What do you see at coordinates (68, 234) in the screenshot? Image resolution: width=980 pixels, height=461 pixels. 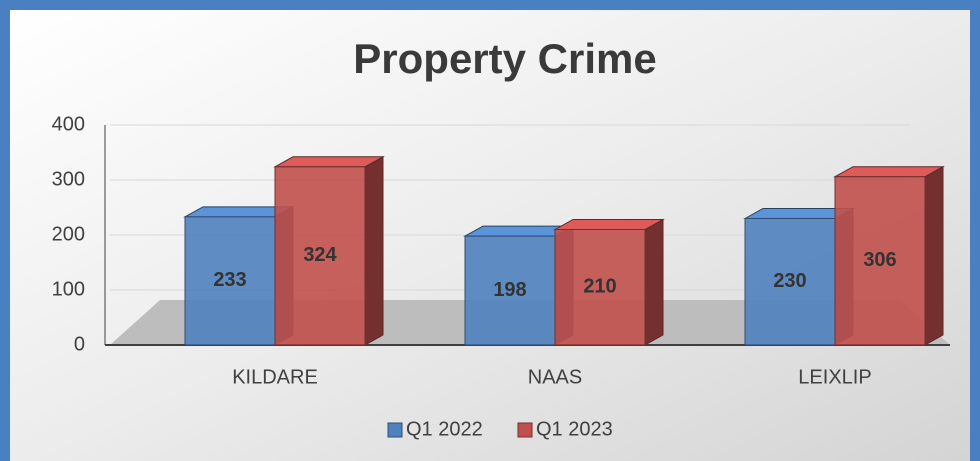 I see `y-tick-label: 200` at bounding box center [68, 234].